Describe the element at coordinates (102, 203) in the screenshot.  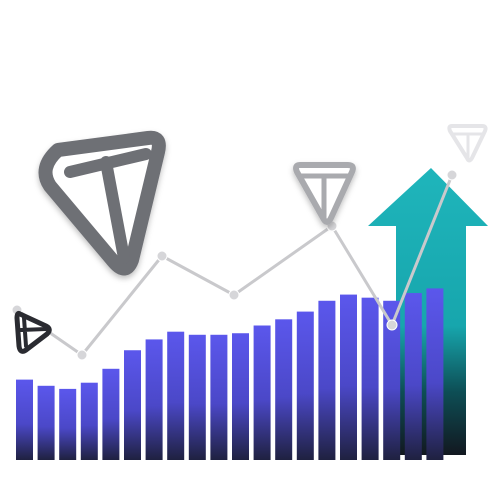
I see `large-ton-icon` at that location.